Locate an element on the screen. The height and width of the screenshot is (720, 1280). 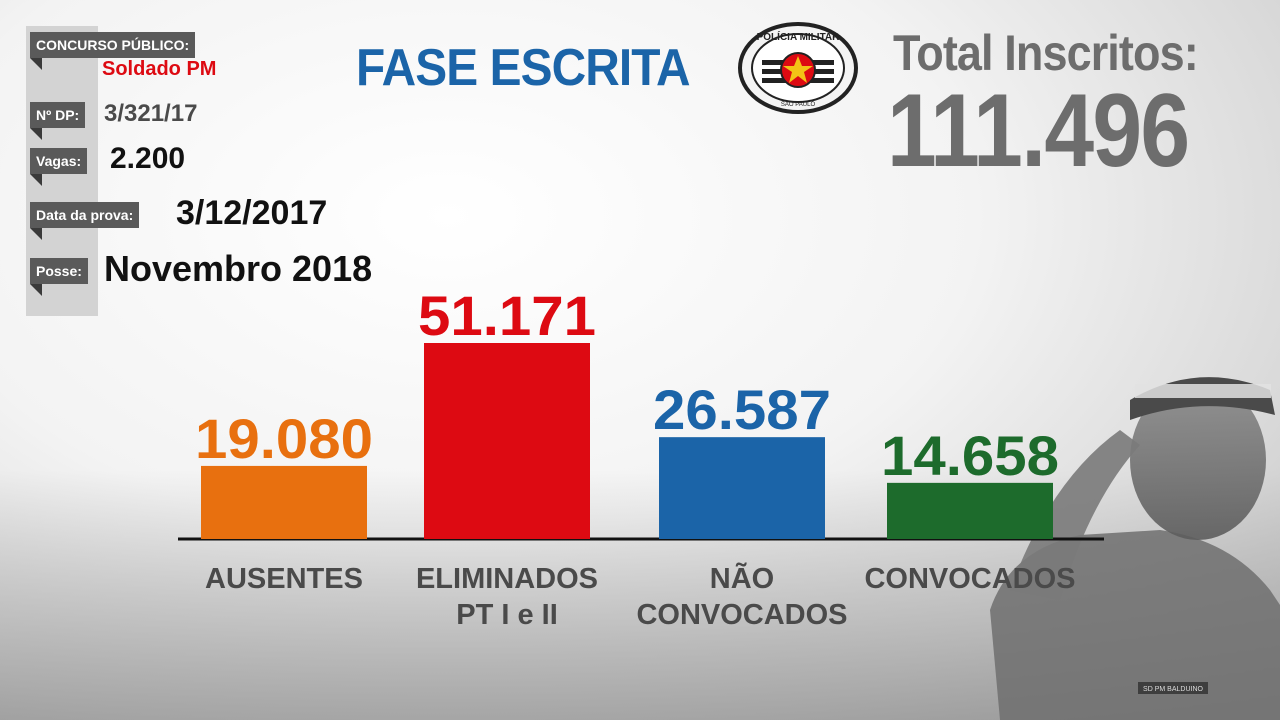
vagas-label: Vagas: is located at coordinates (59, 161).